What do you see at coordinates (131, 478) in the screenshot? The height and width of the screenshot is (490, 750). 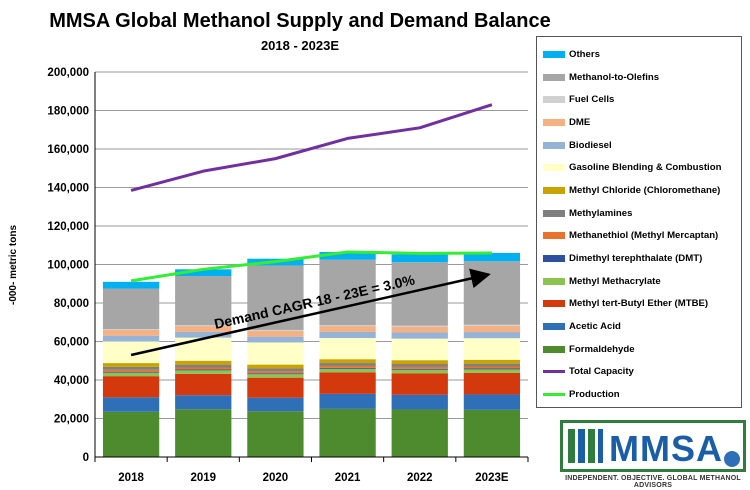 I see `x-tick-label: 2018` at bounding box center [131, 478].